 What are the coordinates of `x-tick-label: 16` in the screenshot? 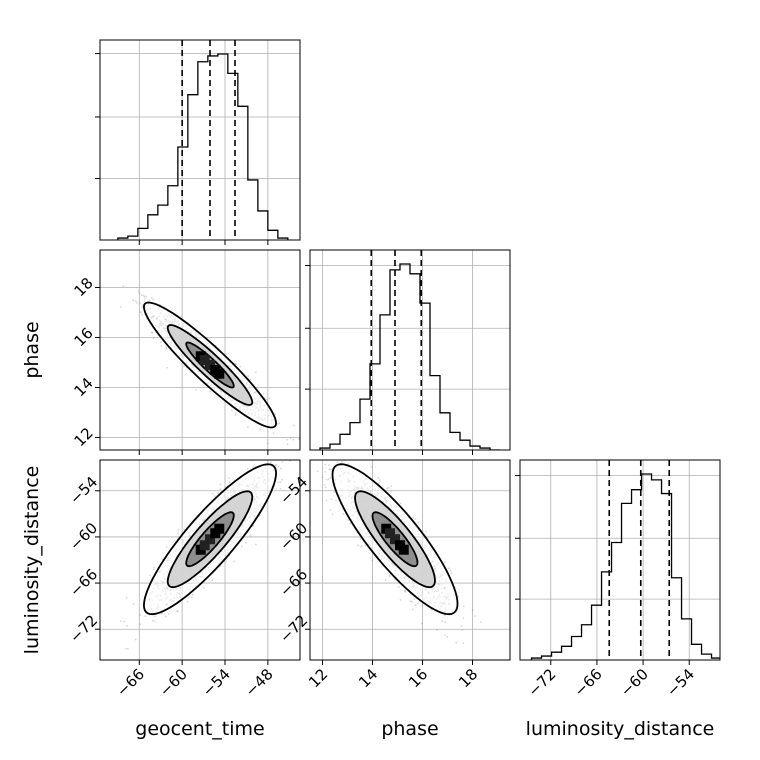 It's located at (418, 678).